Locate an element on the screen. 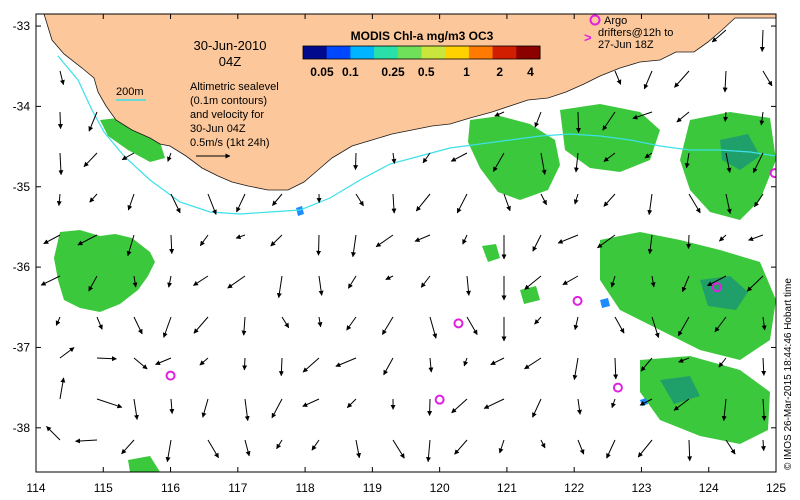 Image resolution: width=800 pixels, height=500 pixels. chl-patch-east-upper is located at coordinates (728, 166).